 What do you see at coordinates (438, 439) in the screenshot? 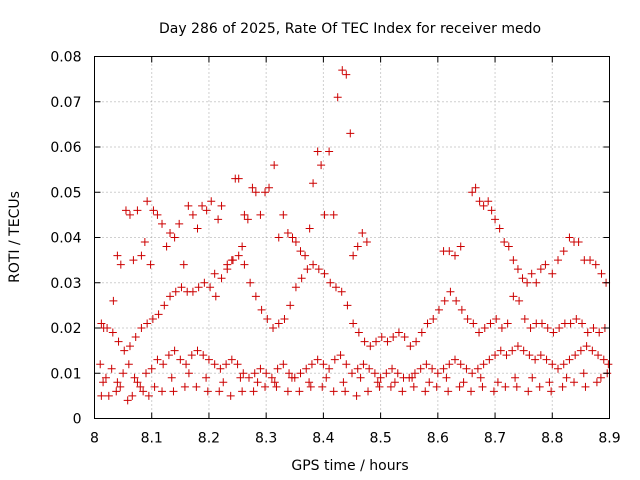
I see `x-tick-label: 8.6` at bounding box center [438, 439].